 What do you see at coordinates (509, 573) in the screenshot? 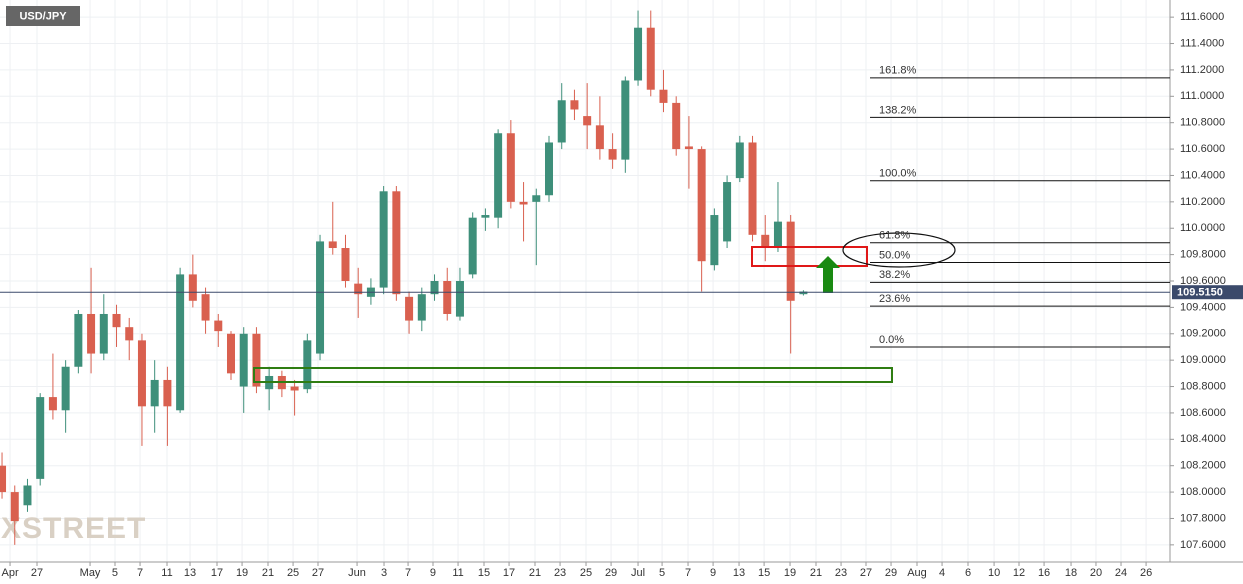
I see `x-tick-label: 17` at bounding box center [509, 573].